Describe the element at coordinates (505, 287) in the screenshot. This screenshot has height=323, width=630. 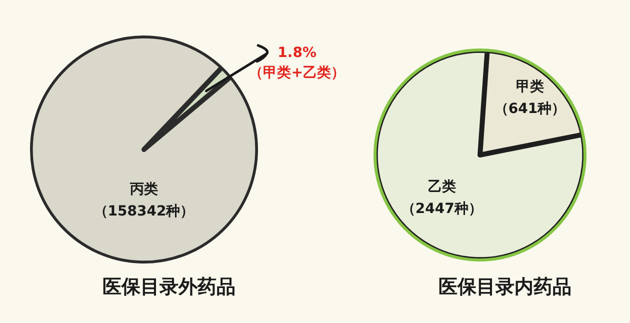
I see `text: 医保目录内药品` at that location.